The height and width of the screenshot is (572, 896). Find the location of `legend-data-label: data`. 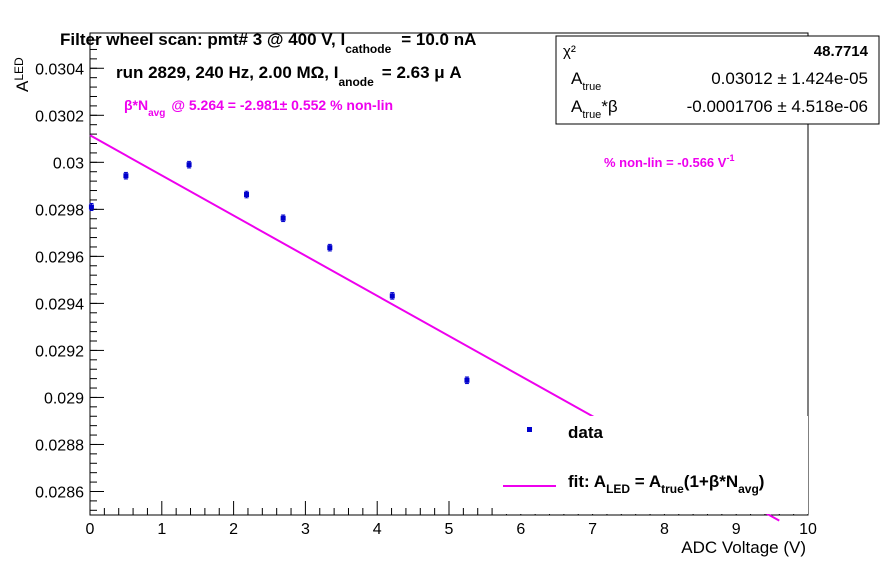

legend-data-label: data is located at coordinates (586, 432).